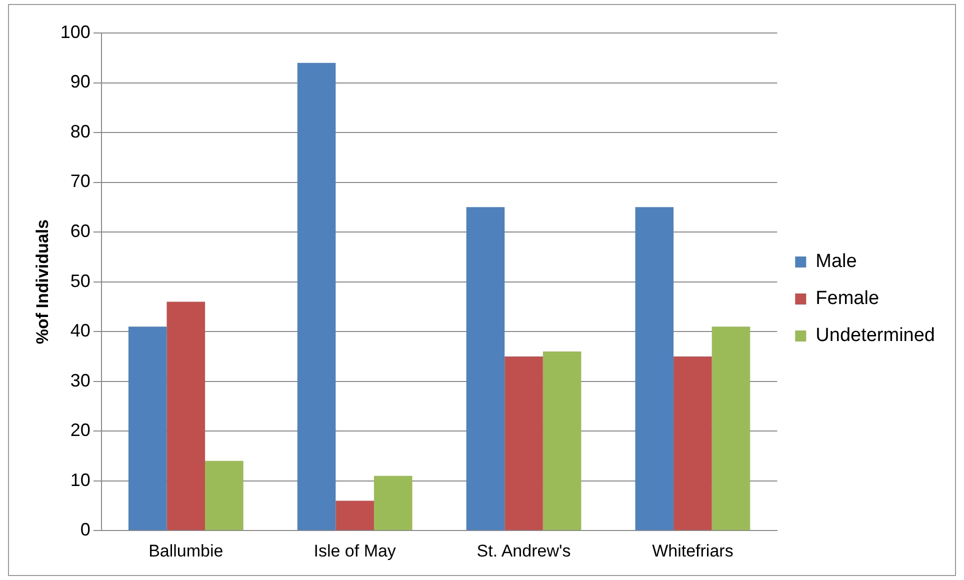 The width and height of the screenshot is (964, 580). What do you see at coordinates (85, 530) in the screenshot?
I see `y-tick-label: 0` at bounding box center [85, 530].